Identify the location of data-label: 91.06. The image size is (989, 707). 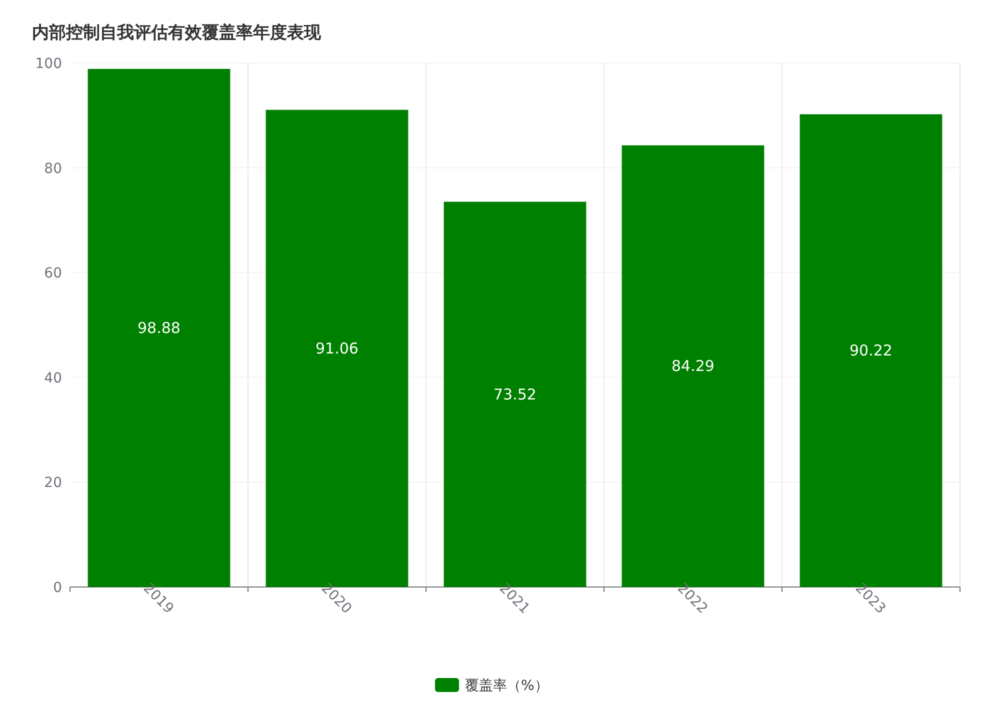
(337, 348).